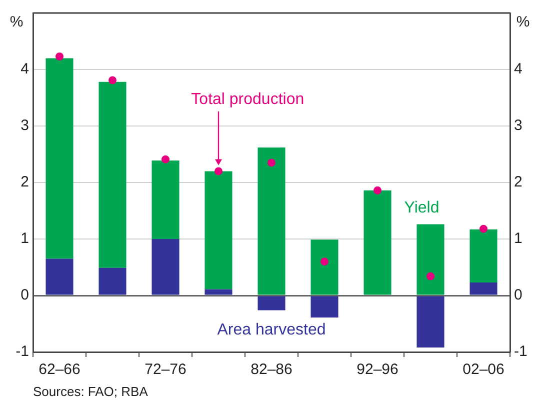 Image resolution: width=536 pixels, height=401 pixels. I want to click on y-tick-label: 3, so click(24, 125).